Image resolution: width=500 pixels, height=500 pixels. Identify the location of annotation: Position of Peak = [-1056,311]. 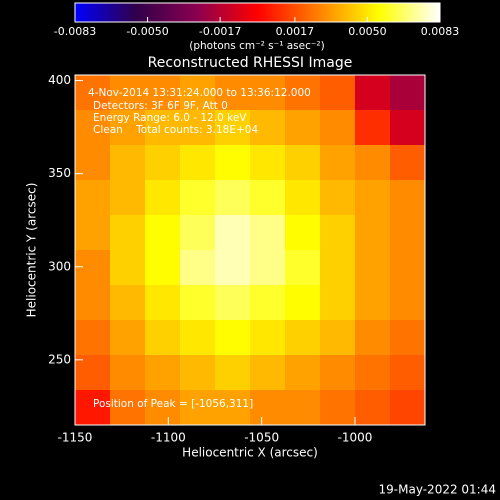
(173, 404).